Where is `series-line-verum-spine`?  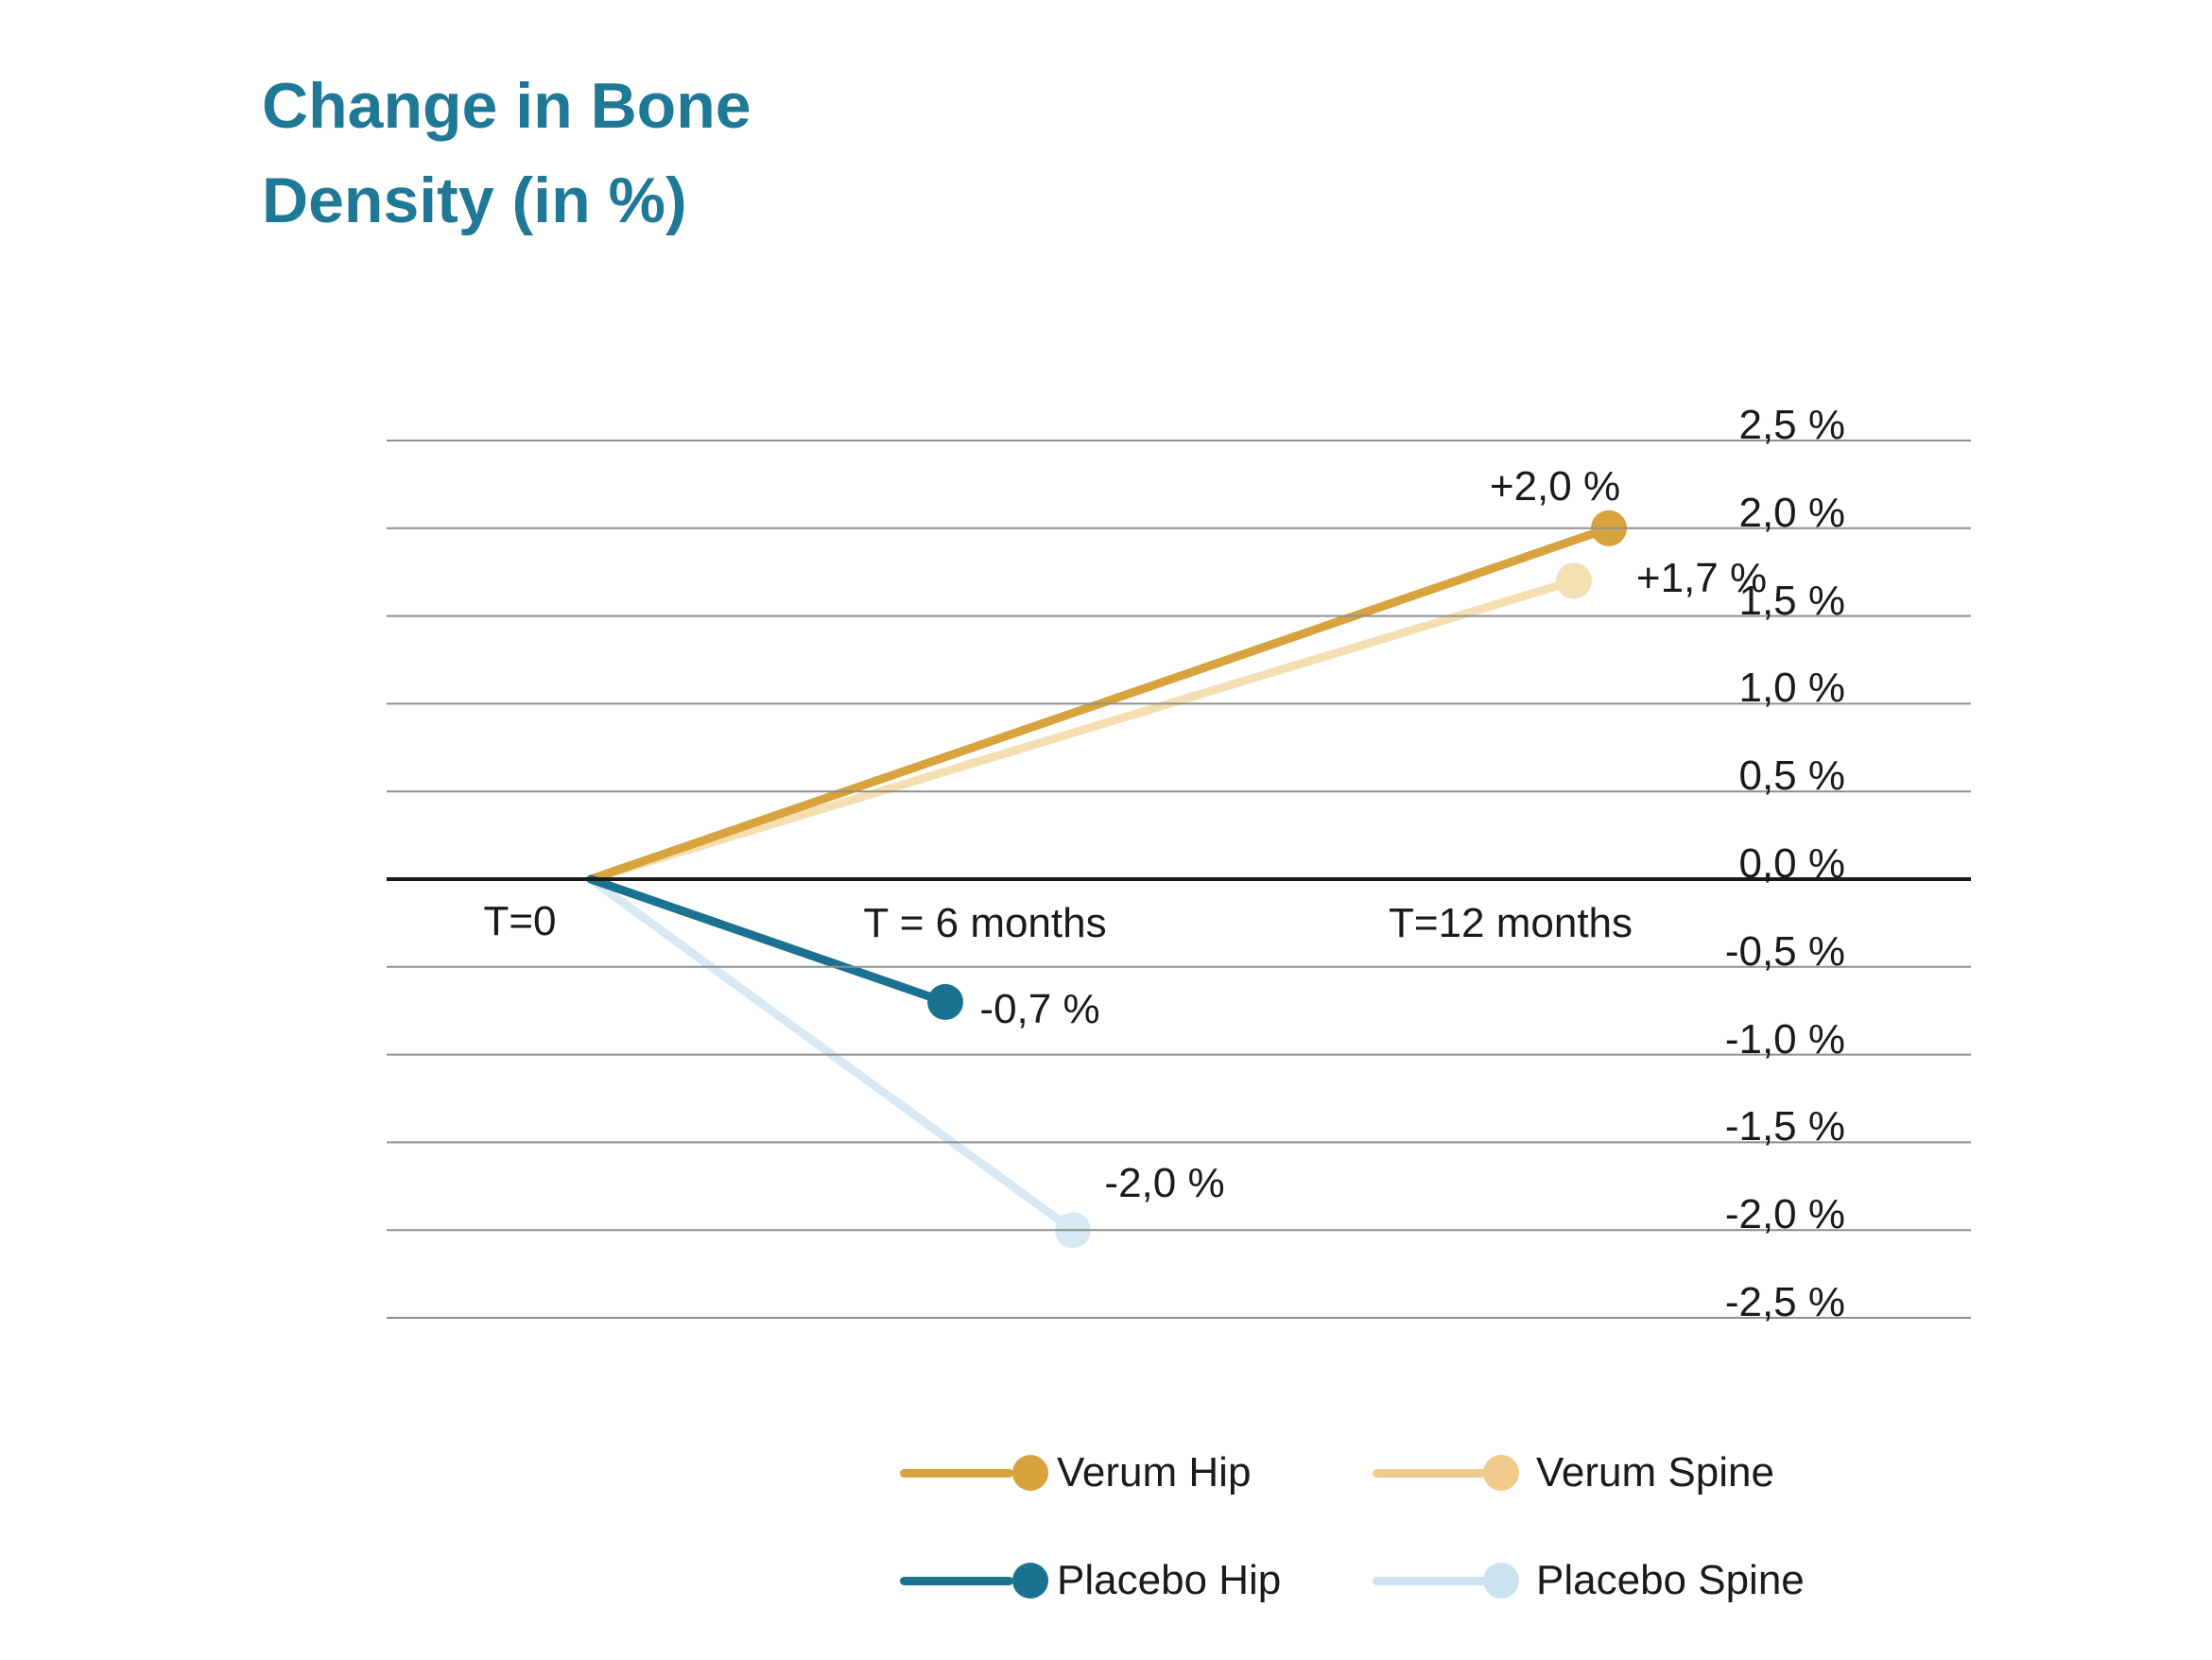 series-line-verum-spine is located at coordinates (1082, 730).